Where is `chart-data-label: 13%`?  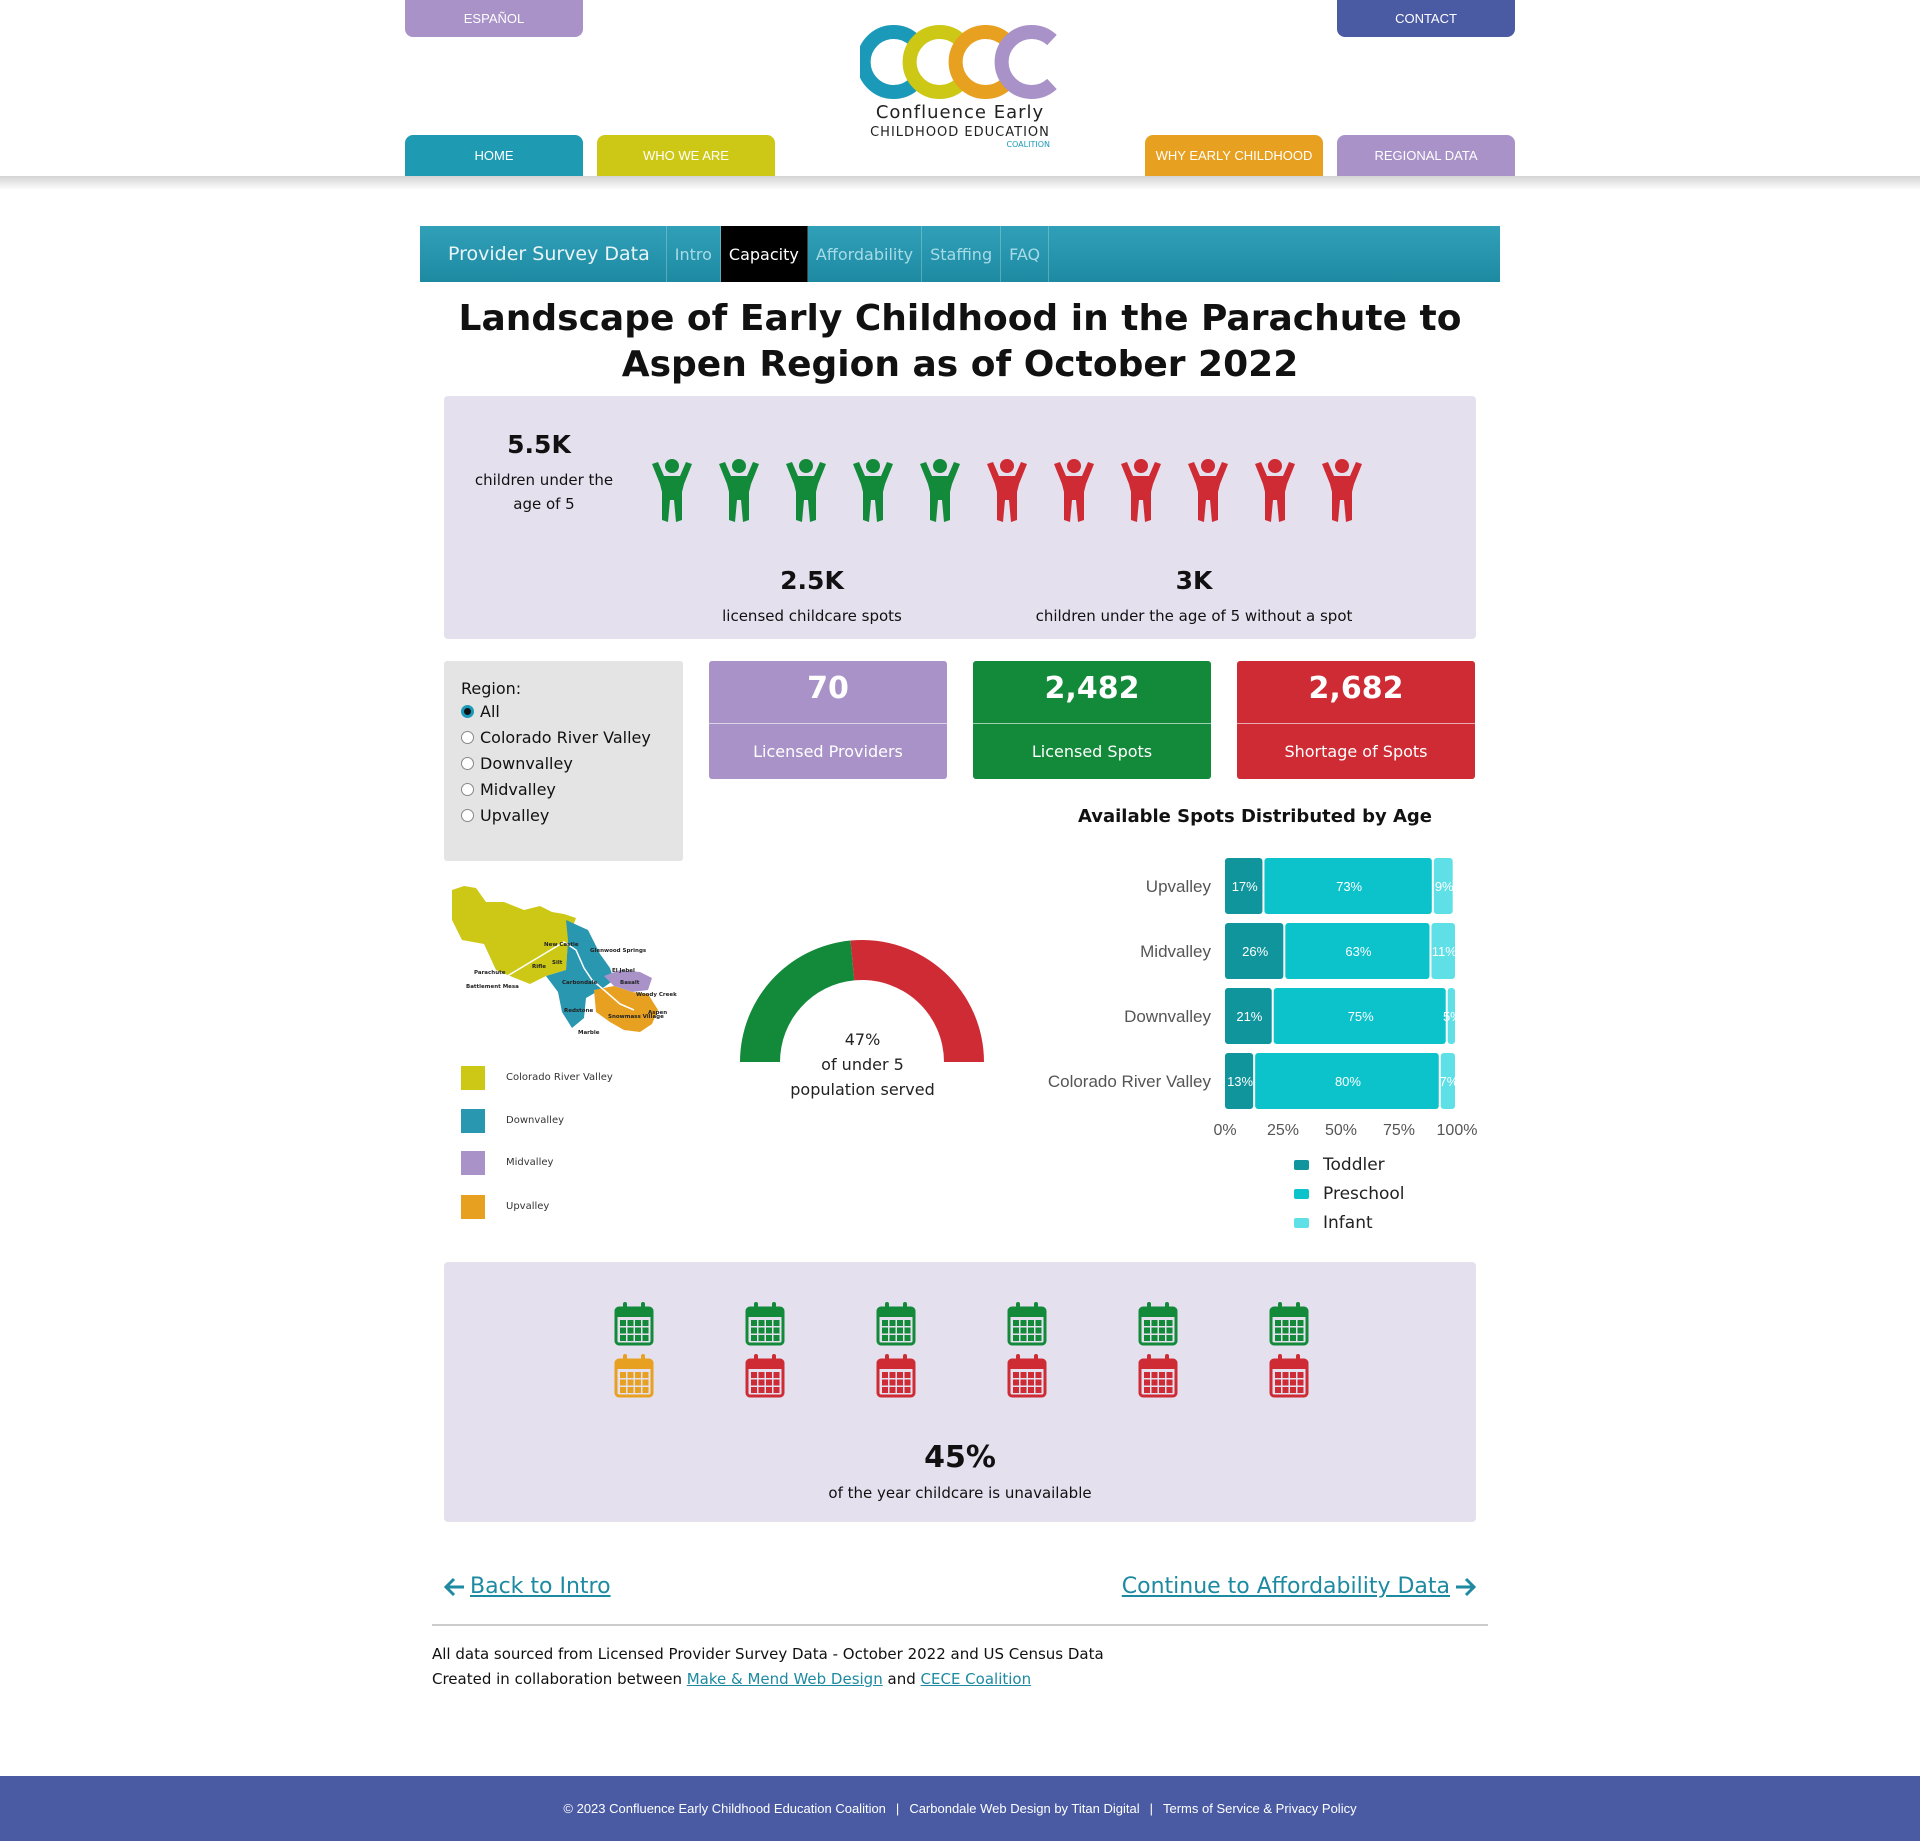 chart-data-label: 13% is located at coordinates (1240, 1081).